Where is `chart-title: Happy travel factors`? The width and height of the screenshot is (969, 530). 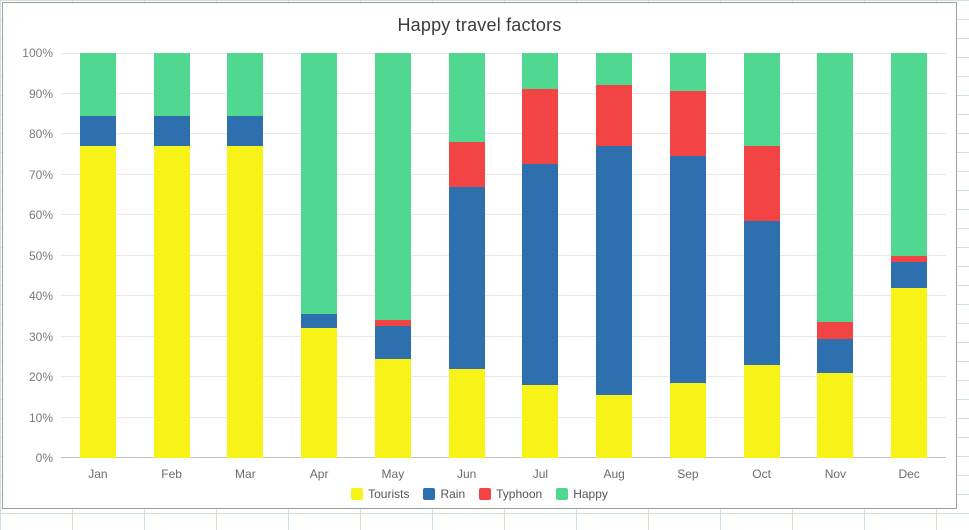 chart-title: Happy travel factors is located at coordinates (479, 25).